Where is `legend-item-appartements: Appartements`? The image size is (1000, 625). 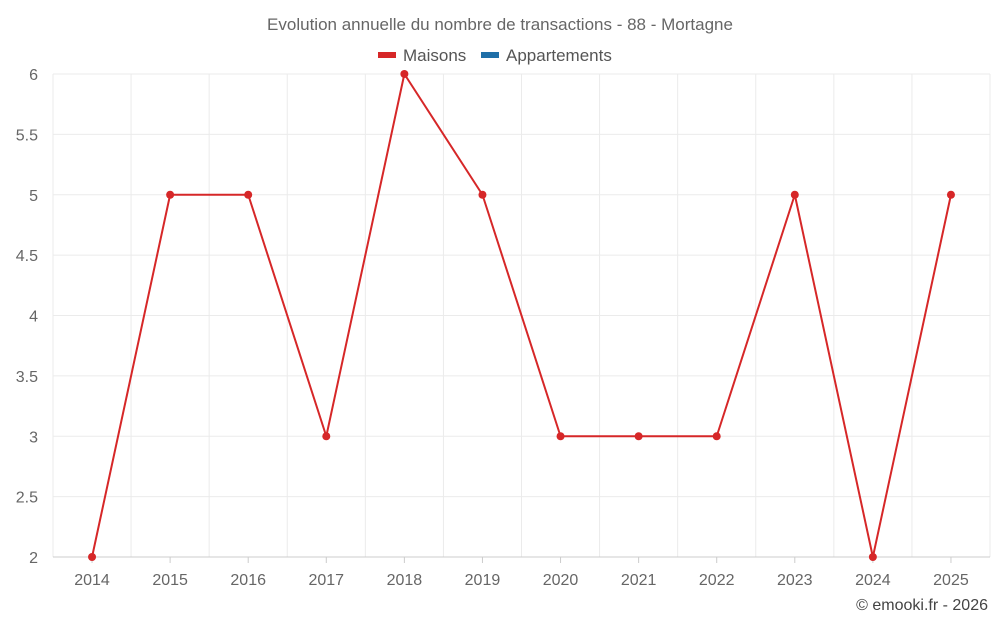 legend-item-appartements: Appartements is located at coordinates (546, 55).